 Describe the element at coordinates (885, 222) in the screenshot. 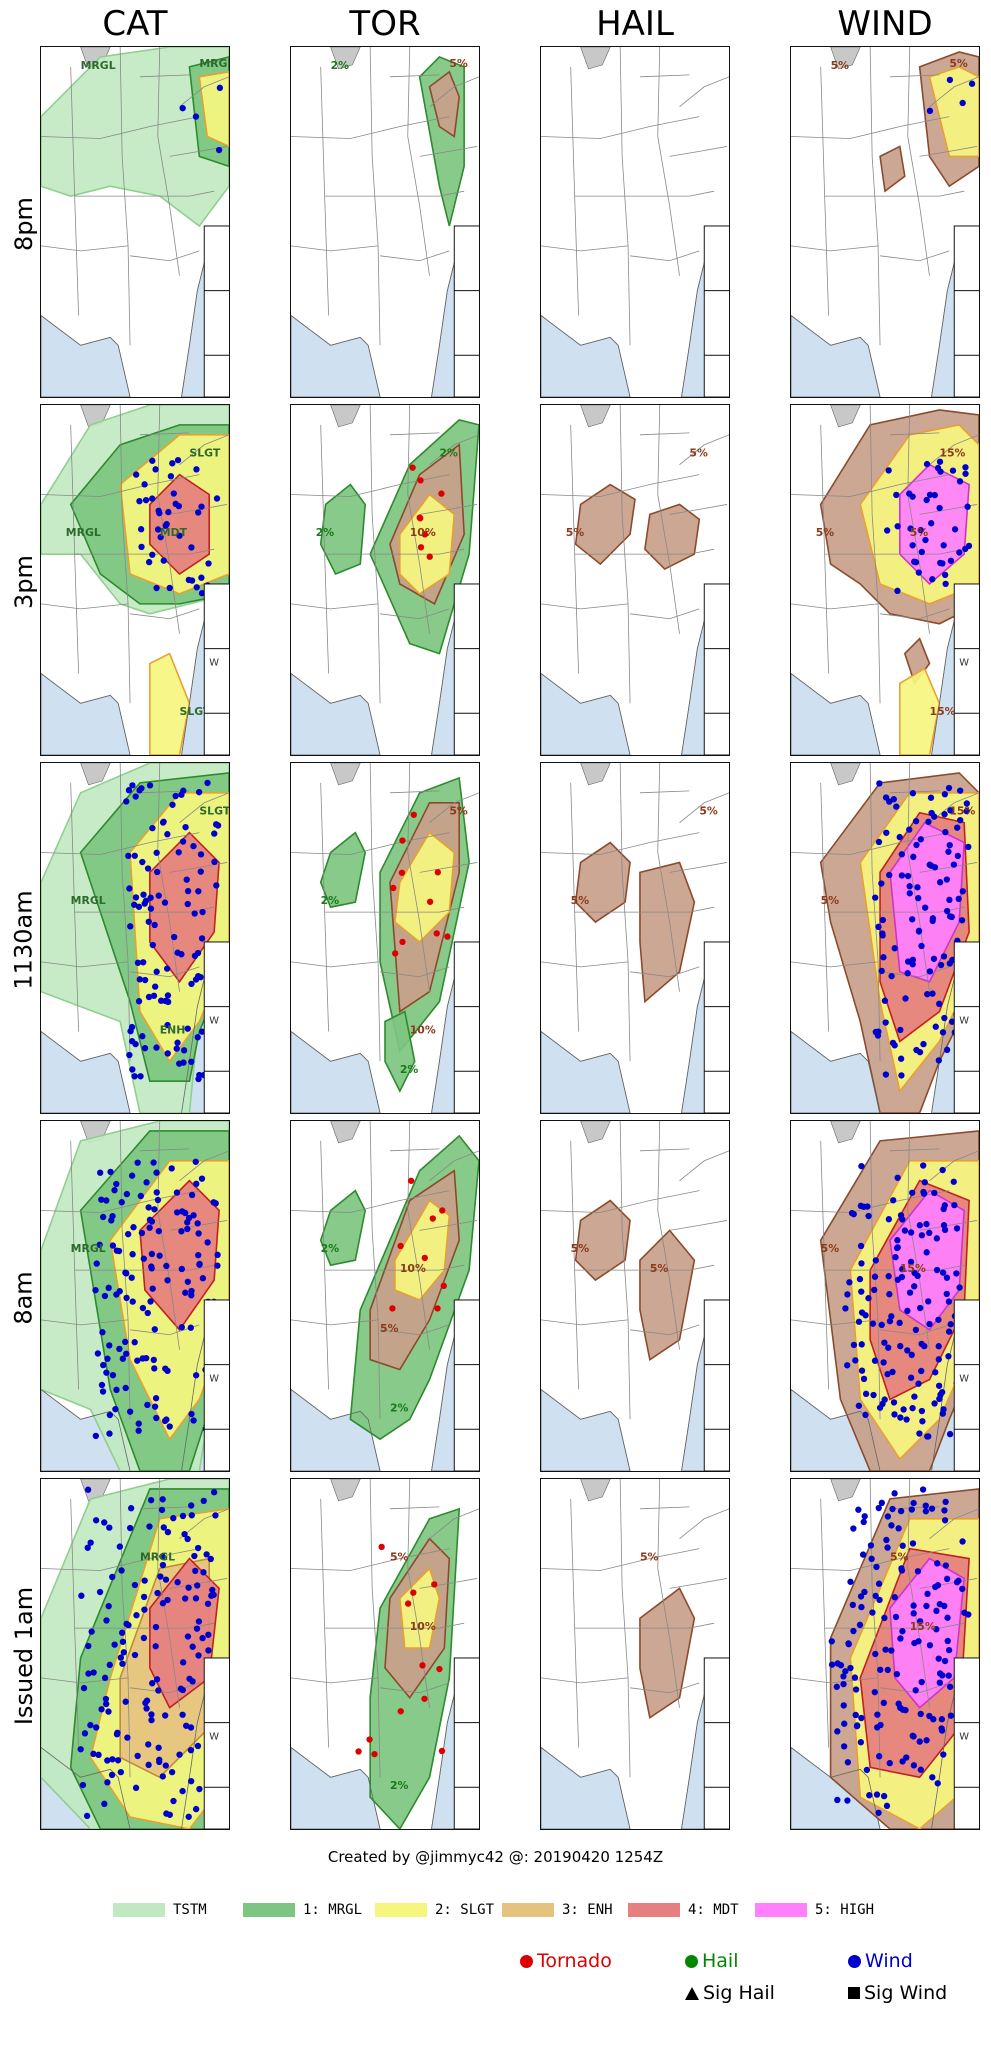

I see `map-panel-wind-8pm: 5% 5%` at that location.